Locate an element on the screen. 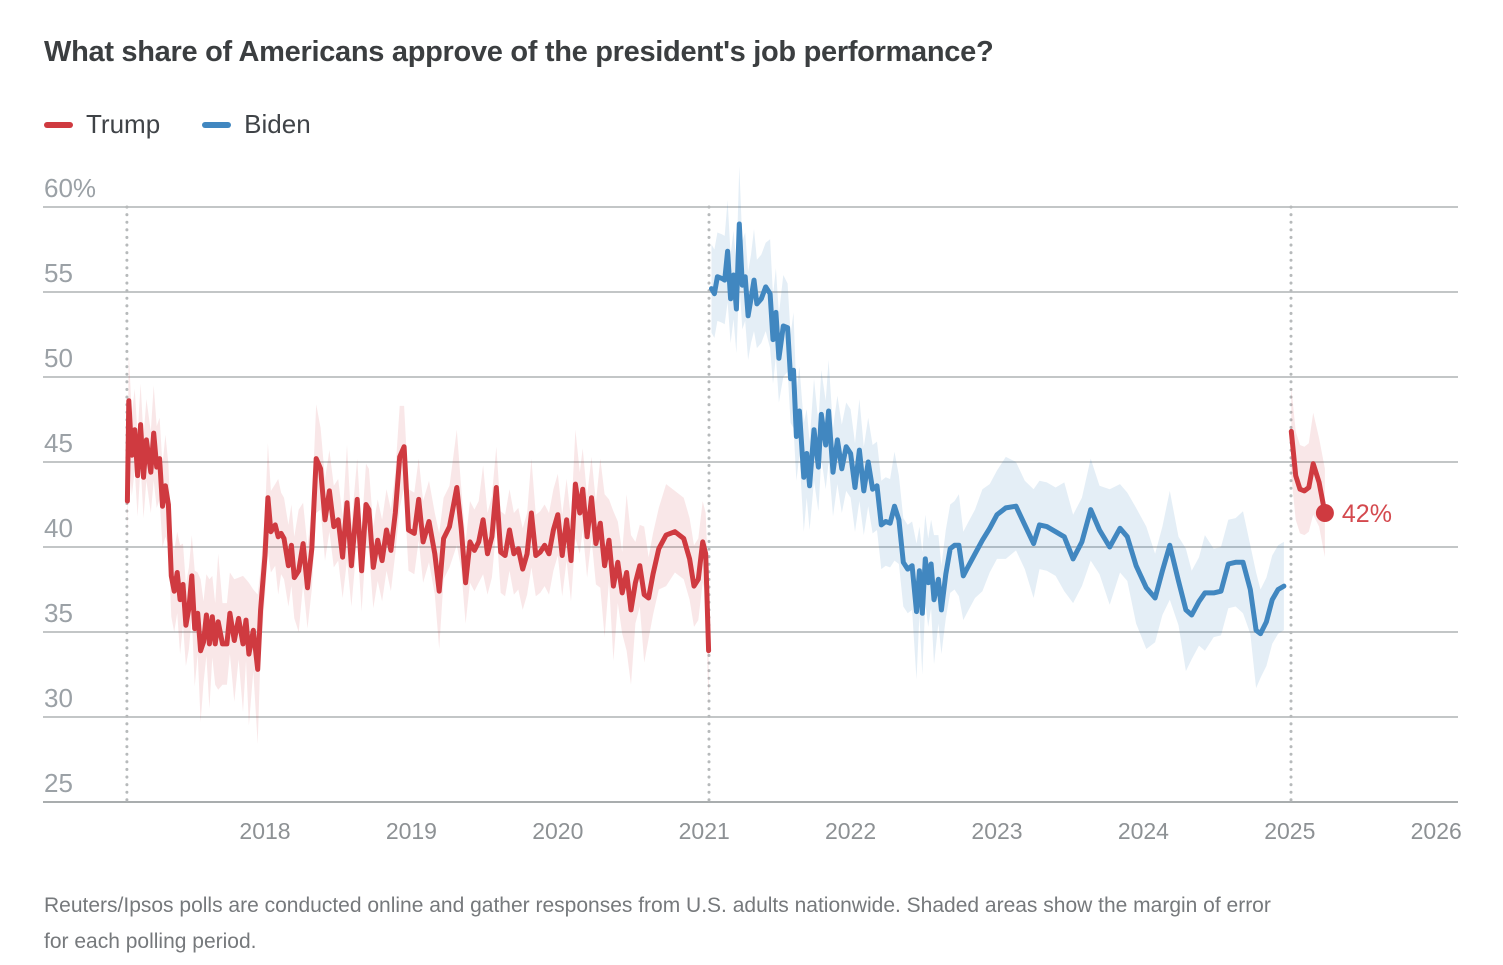 The height and width of the screenshot is (965, 1503). legend-item-trump: Trump is located at coordinates (102, 124).